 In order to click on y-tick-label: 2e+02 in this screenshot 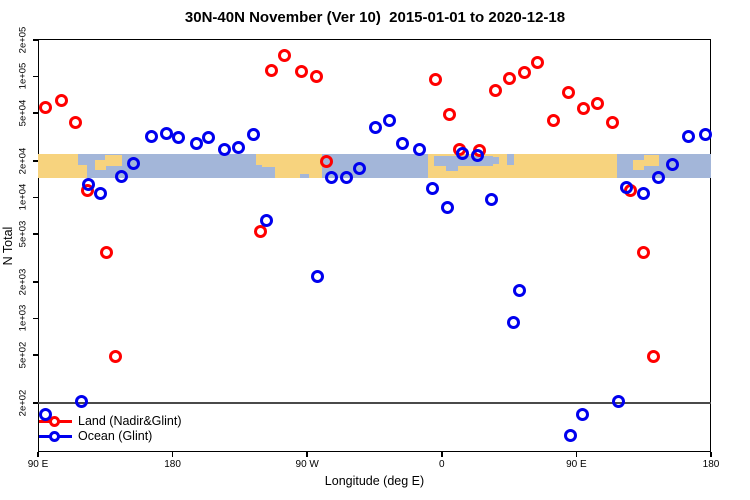, I will do `click(23, 403)`.